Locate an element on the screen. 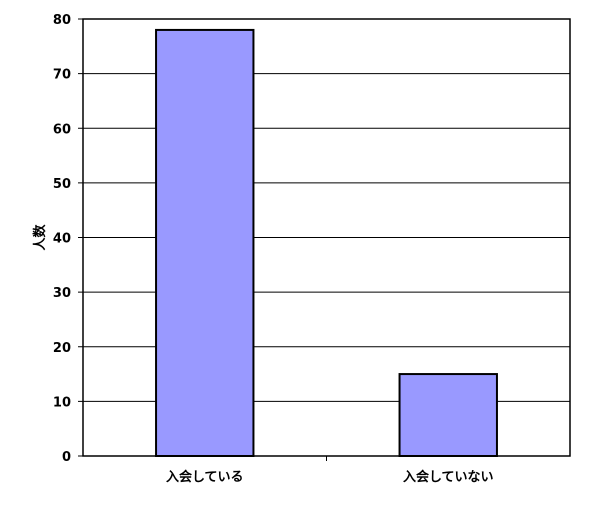 This screenshot has height=514, width=590. x-tick-label: 入会している is located at coordinates (205, 477).